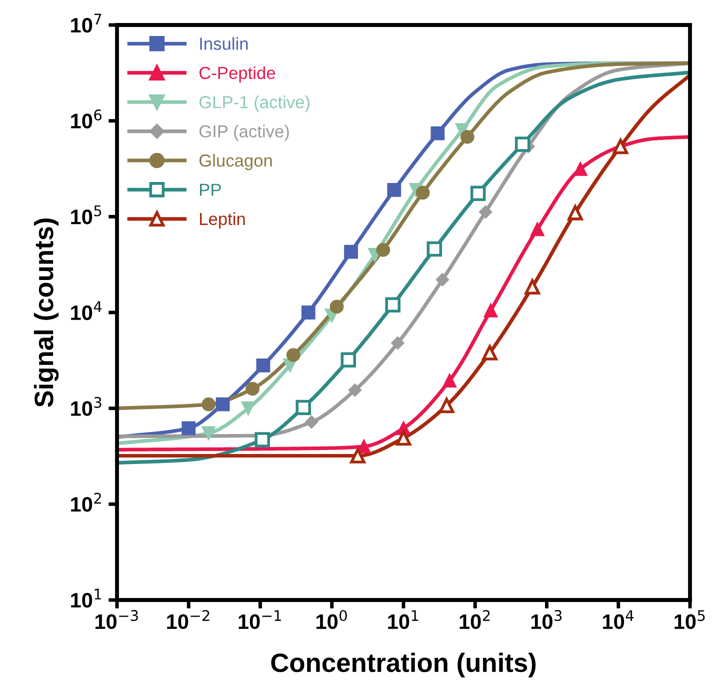 The width and height of the screenshot is (715, 696). What do you see at coordinates (188, 620) in the screenshot?
I see `x-tick-label: 10$^{−2}$` at bounding box center [188, 620].